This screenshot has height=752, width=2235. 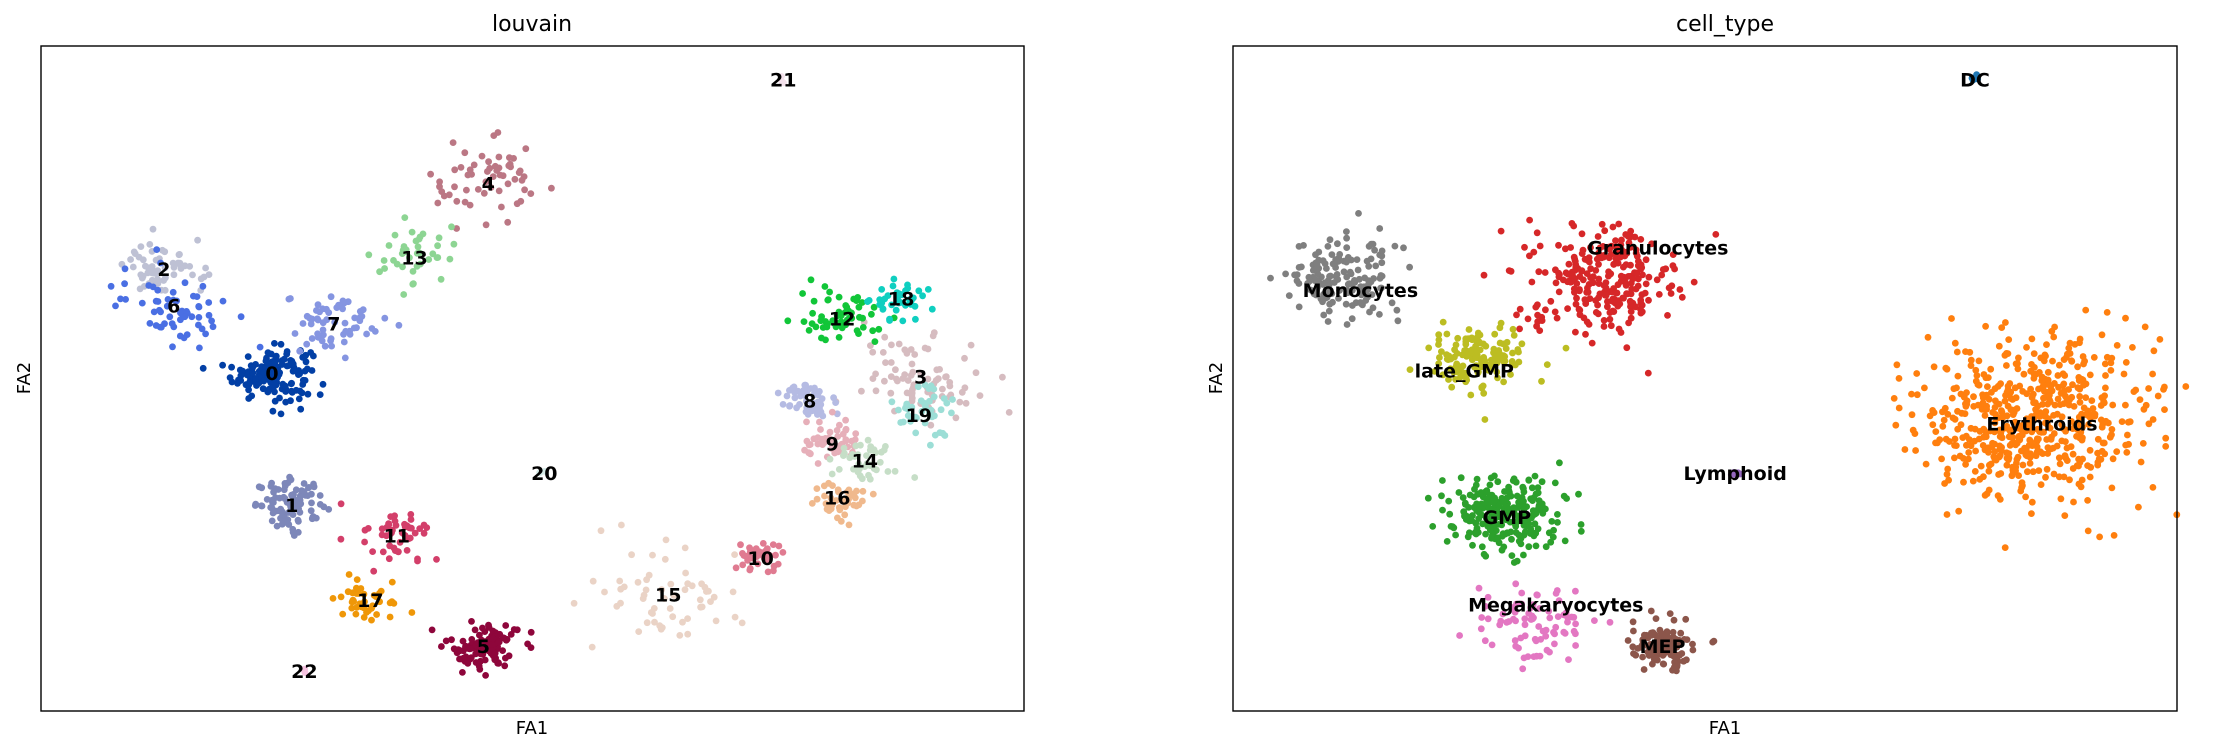 What do you see at coordinates (837, 499) in the screenshot?
I see `cluster-label-16: 16` at bounding box center [837, 499].